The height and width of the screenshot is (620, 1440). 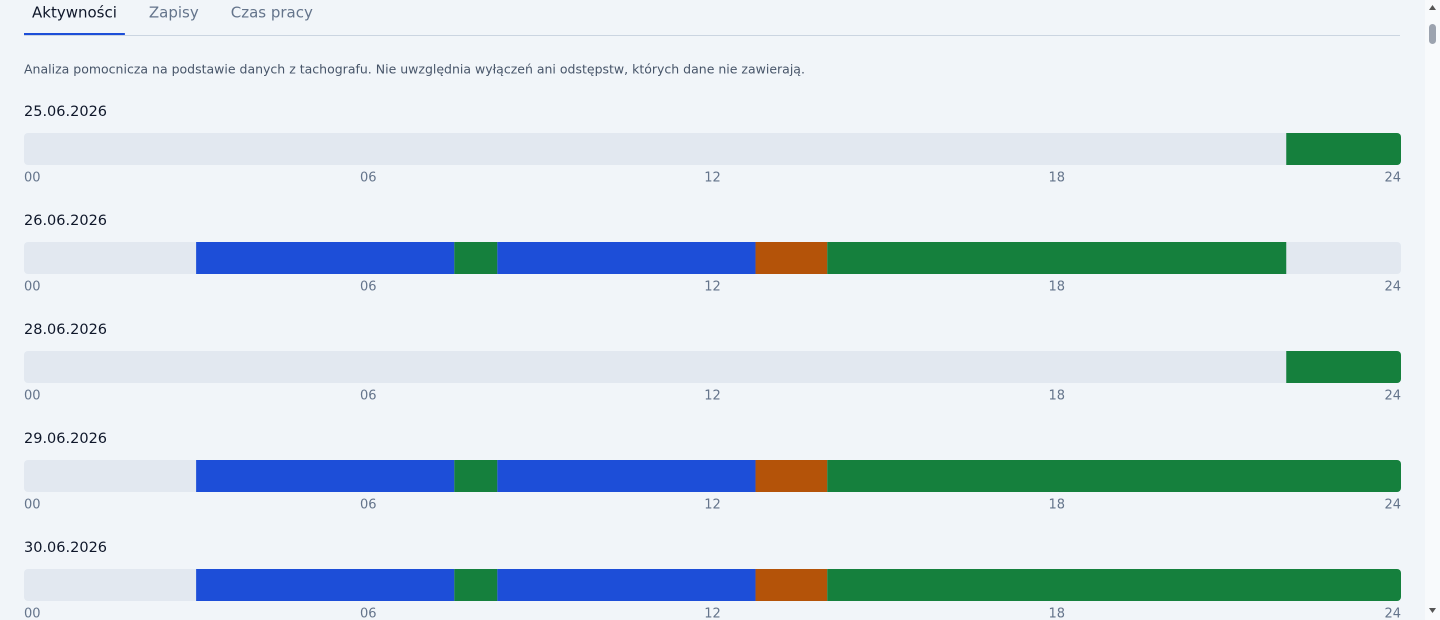 What do you see at coordinates (1432, 7) in the screenshot?
I see `scroll-up` at bounding box center [1432, 7].